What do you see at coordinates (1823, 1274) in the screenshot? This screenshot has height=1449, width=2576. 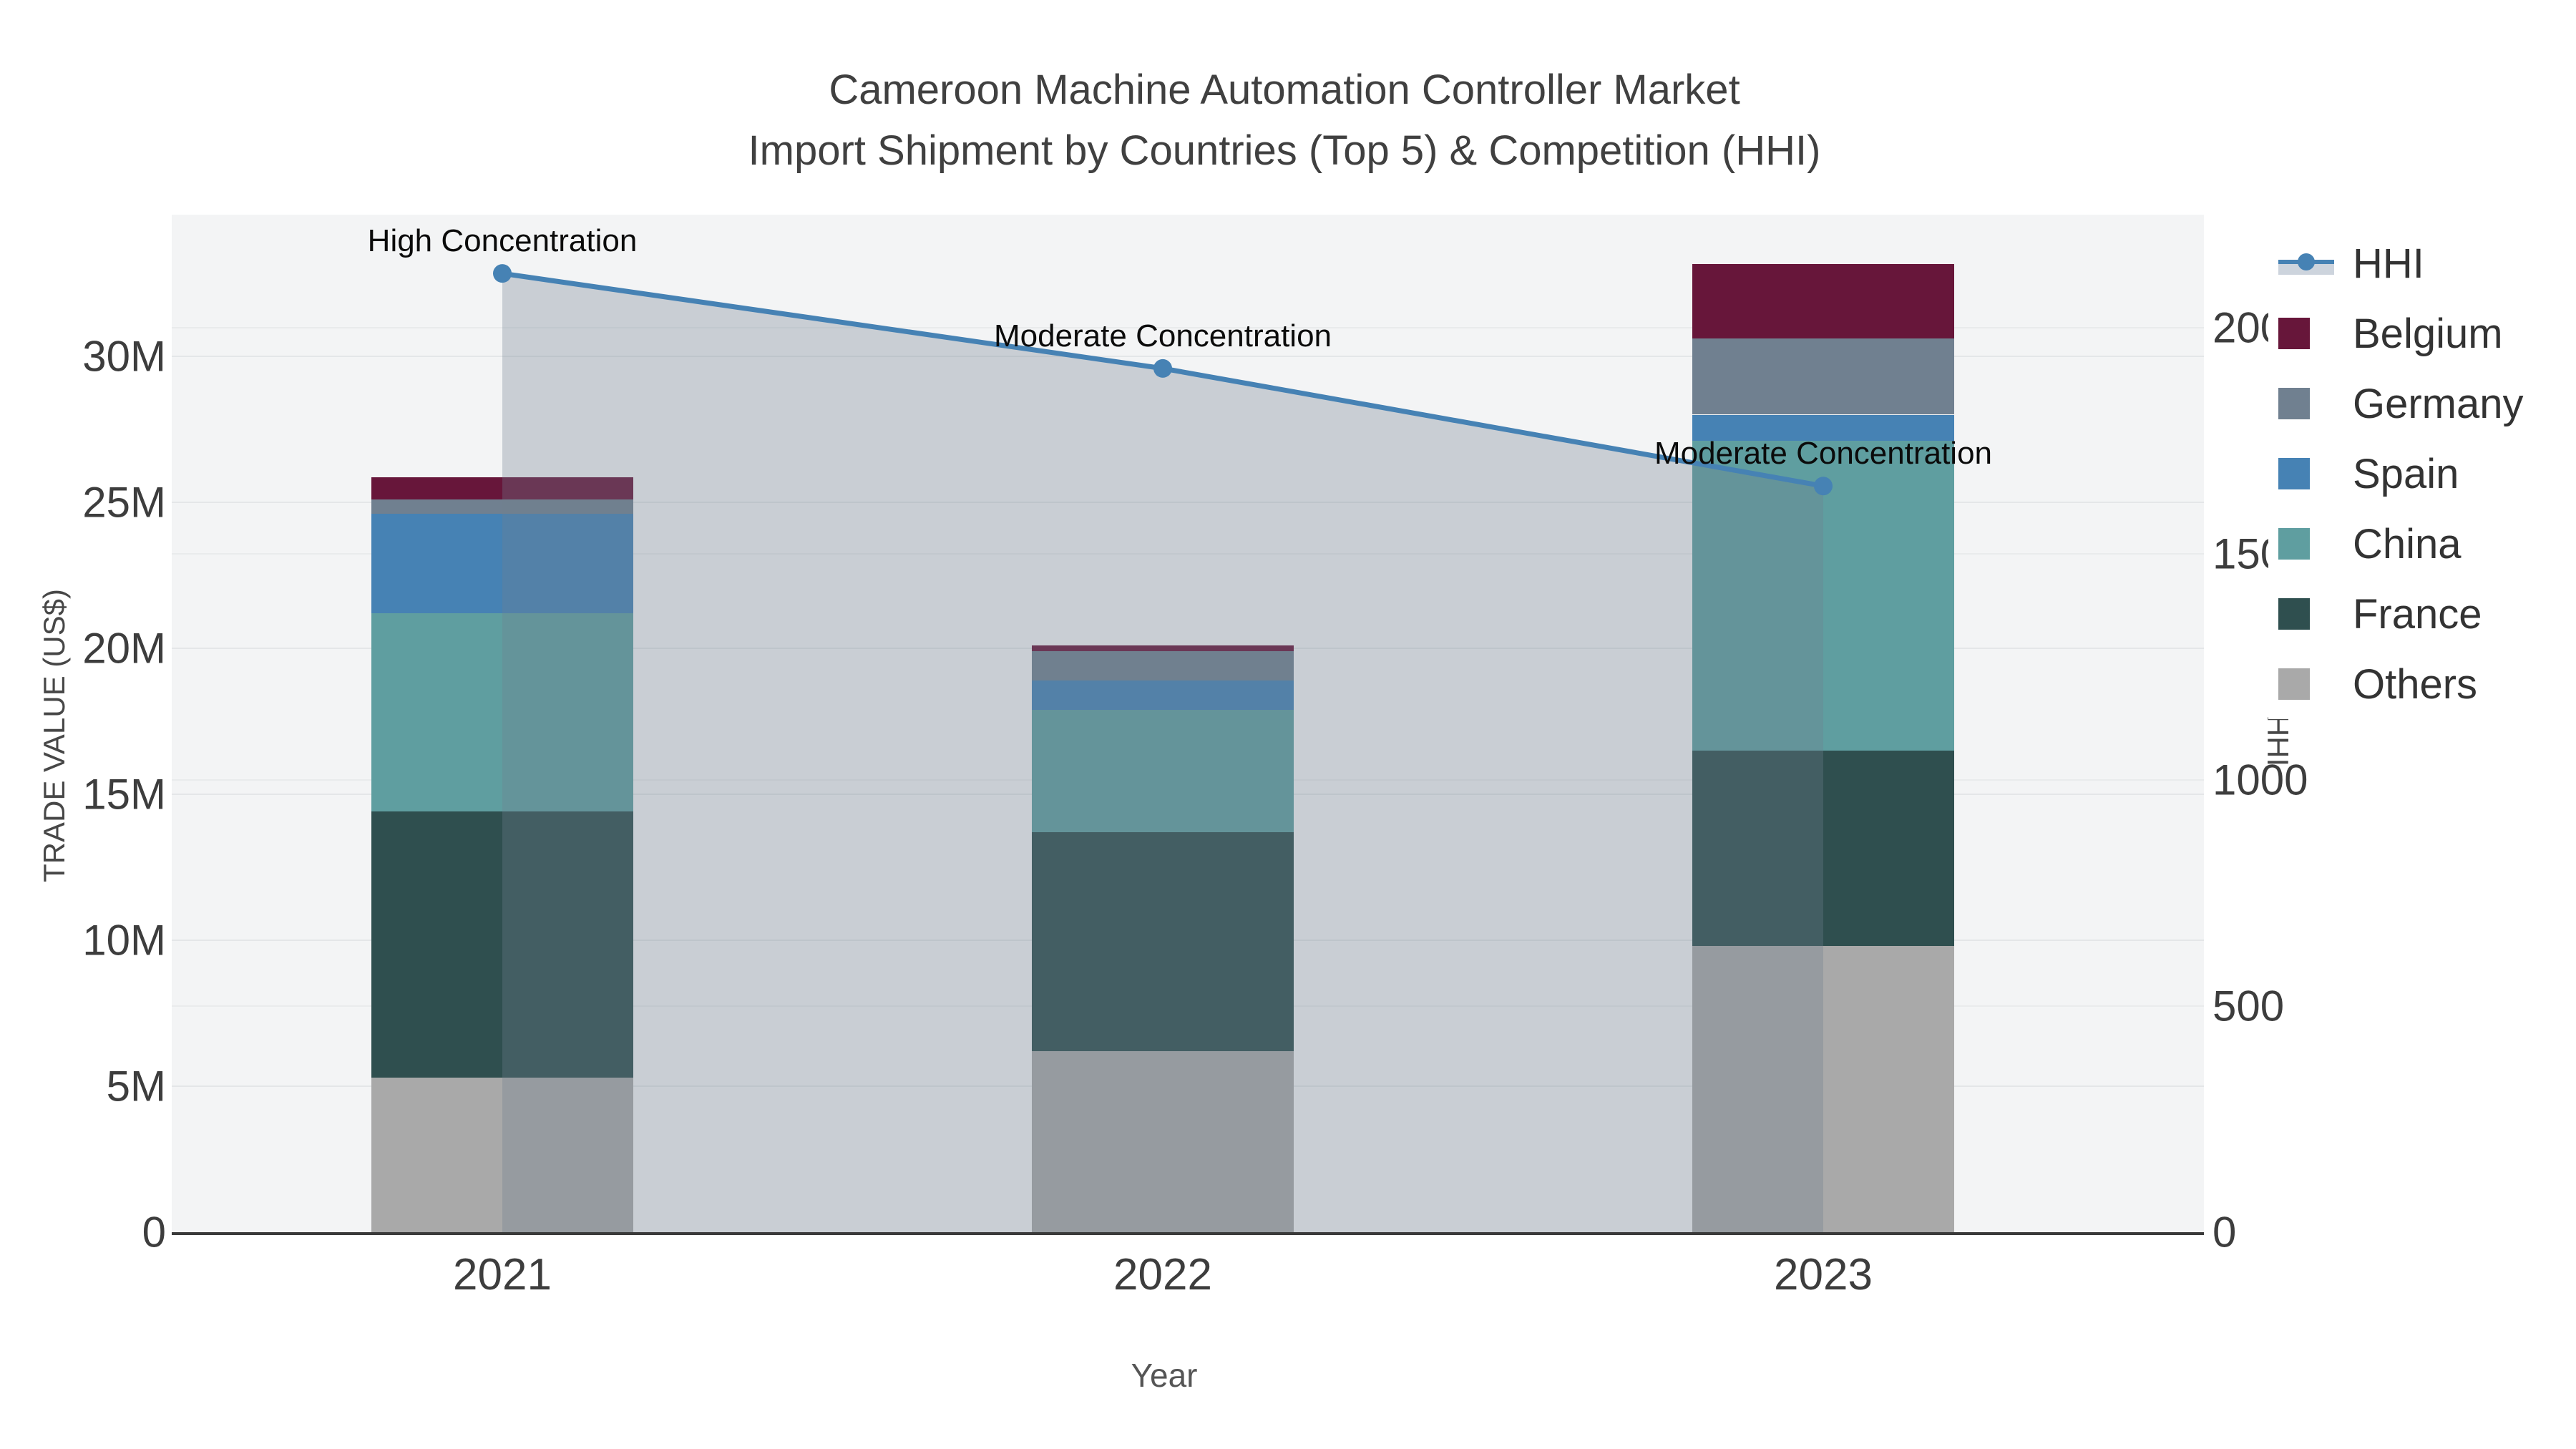 I see `x-tick-2023: 2023` at bounding box center [1823, 1274].